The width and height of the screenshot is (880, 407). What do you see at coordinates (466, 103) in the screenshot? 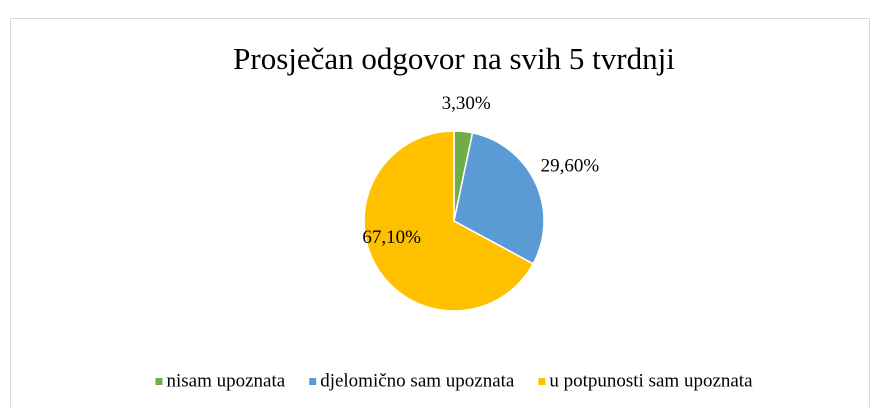
I see `data-label: 3,30%` at bounding box center [466, 103].